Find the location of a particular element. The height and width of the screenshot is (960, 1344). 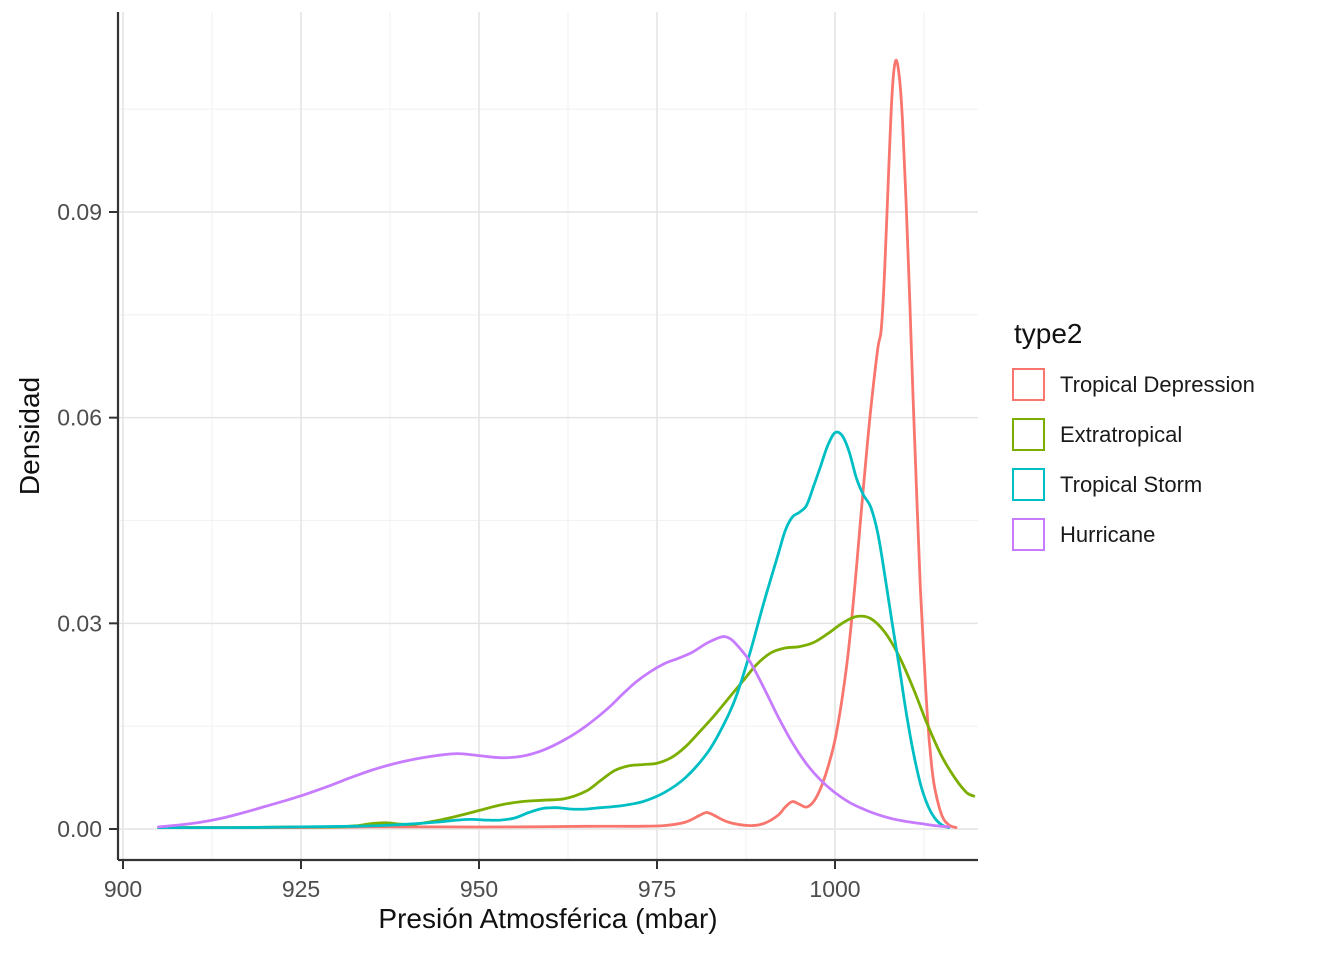

legend-item-tropical-storm: Tropical Storm is located at coordinates (1133, 484).